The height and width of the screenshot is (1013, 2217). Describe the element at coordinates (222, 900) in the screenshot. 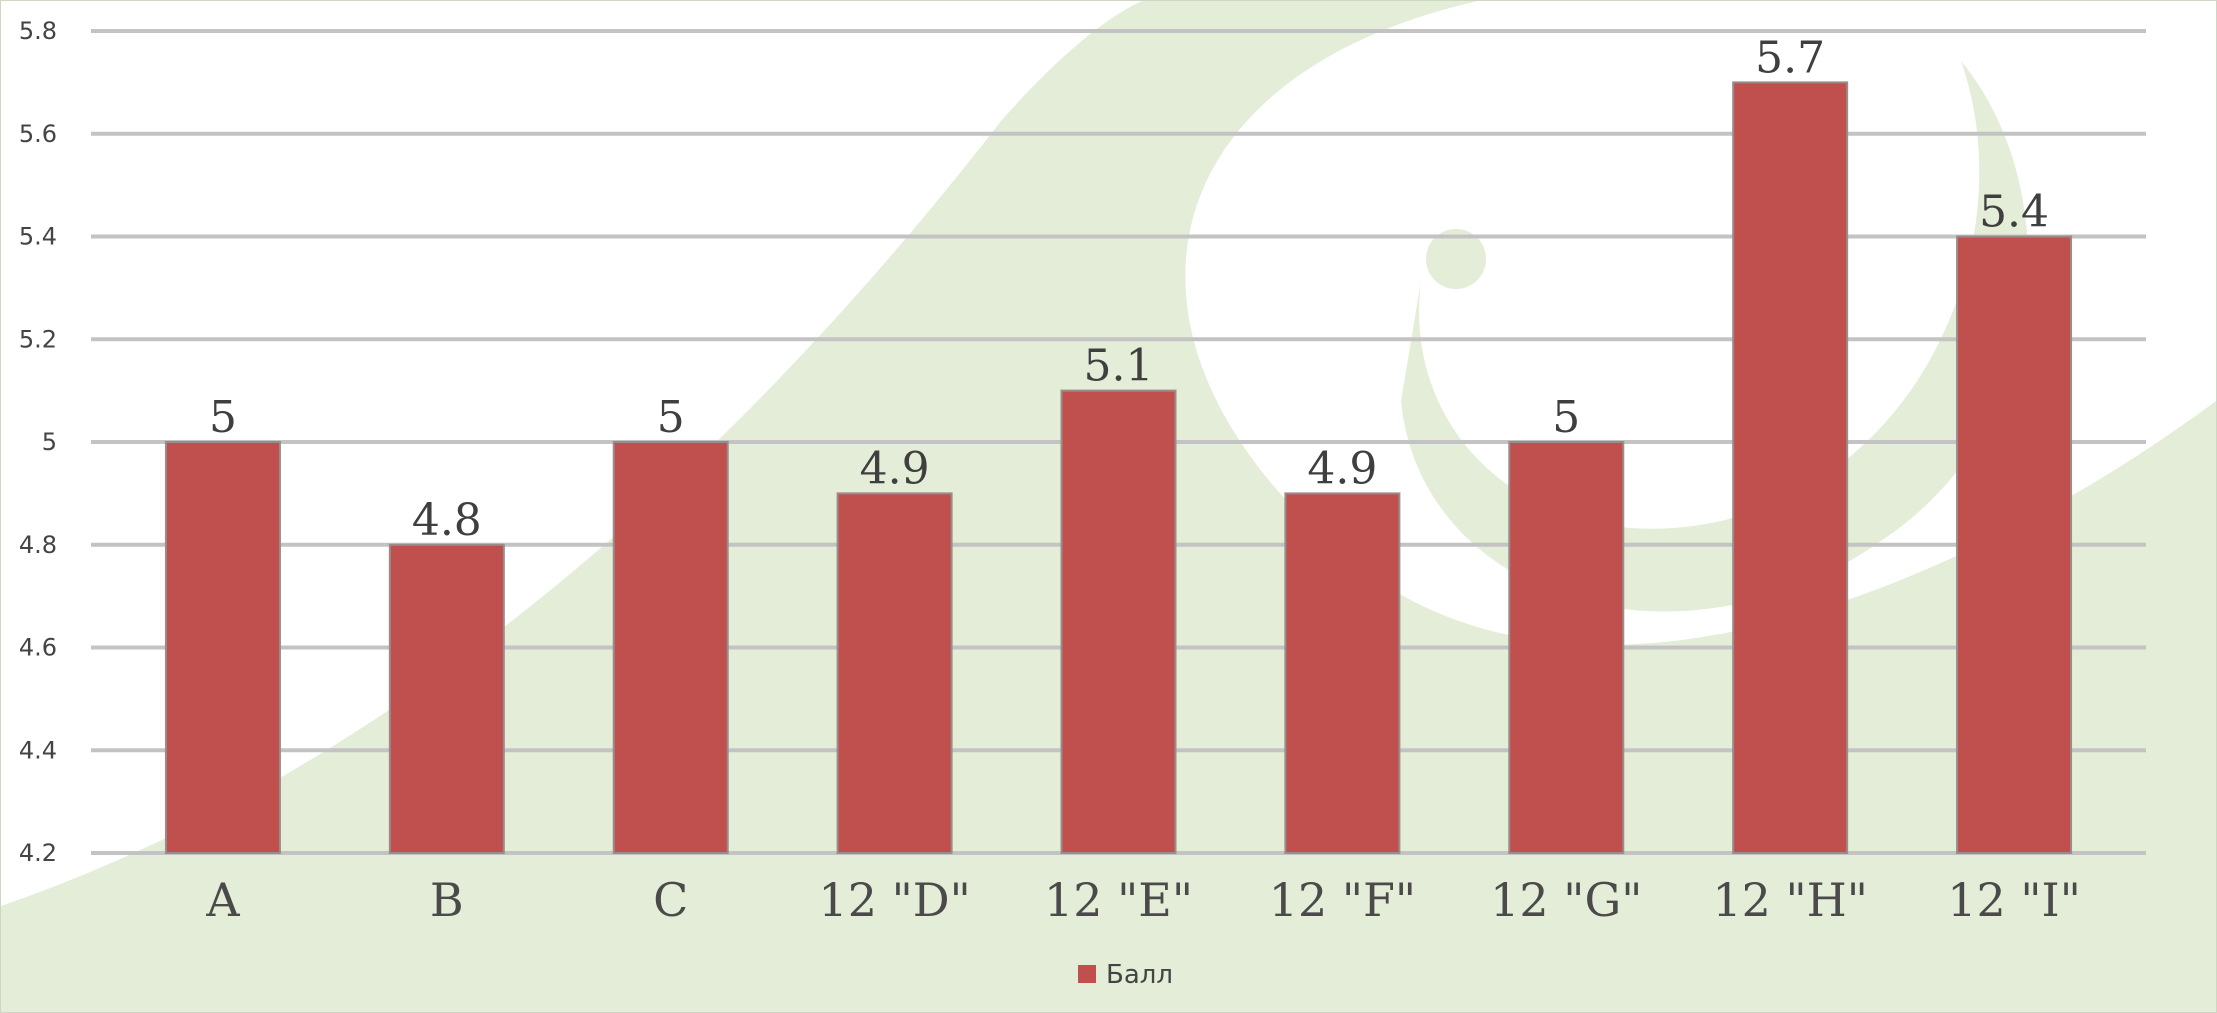

I see `category-label: A` at that location.